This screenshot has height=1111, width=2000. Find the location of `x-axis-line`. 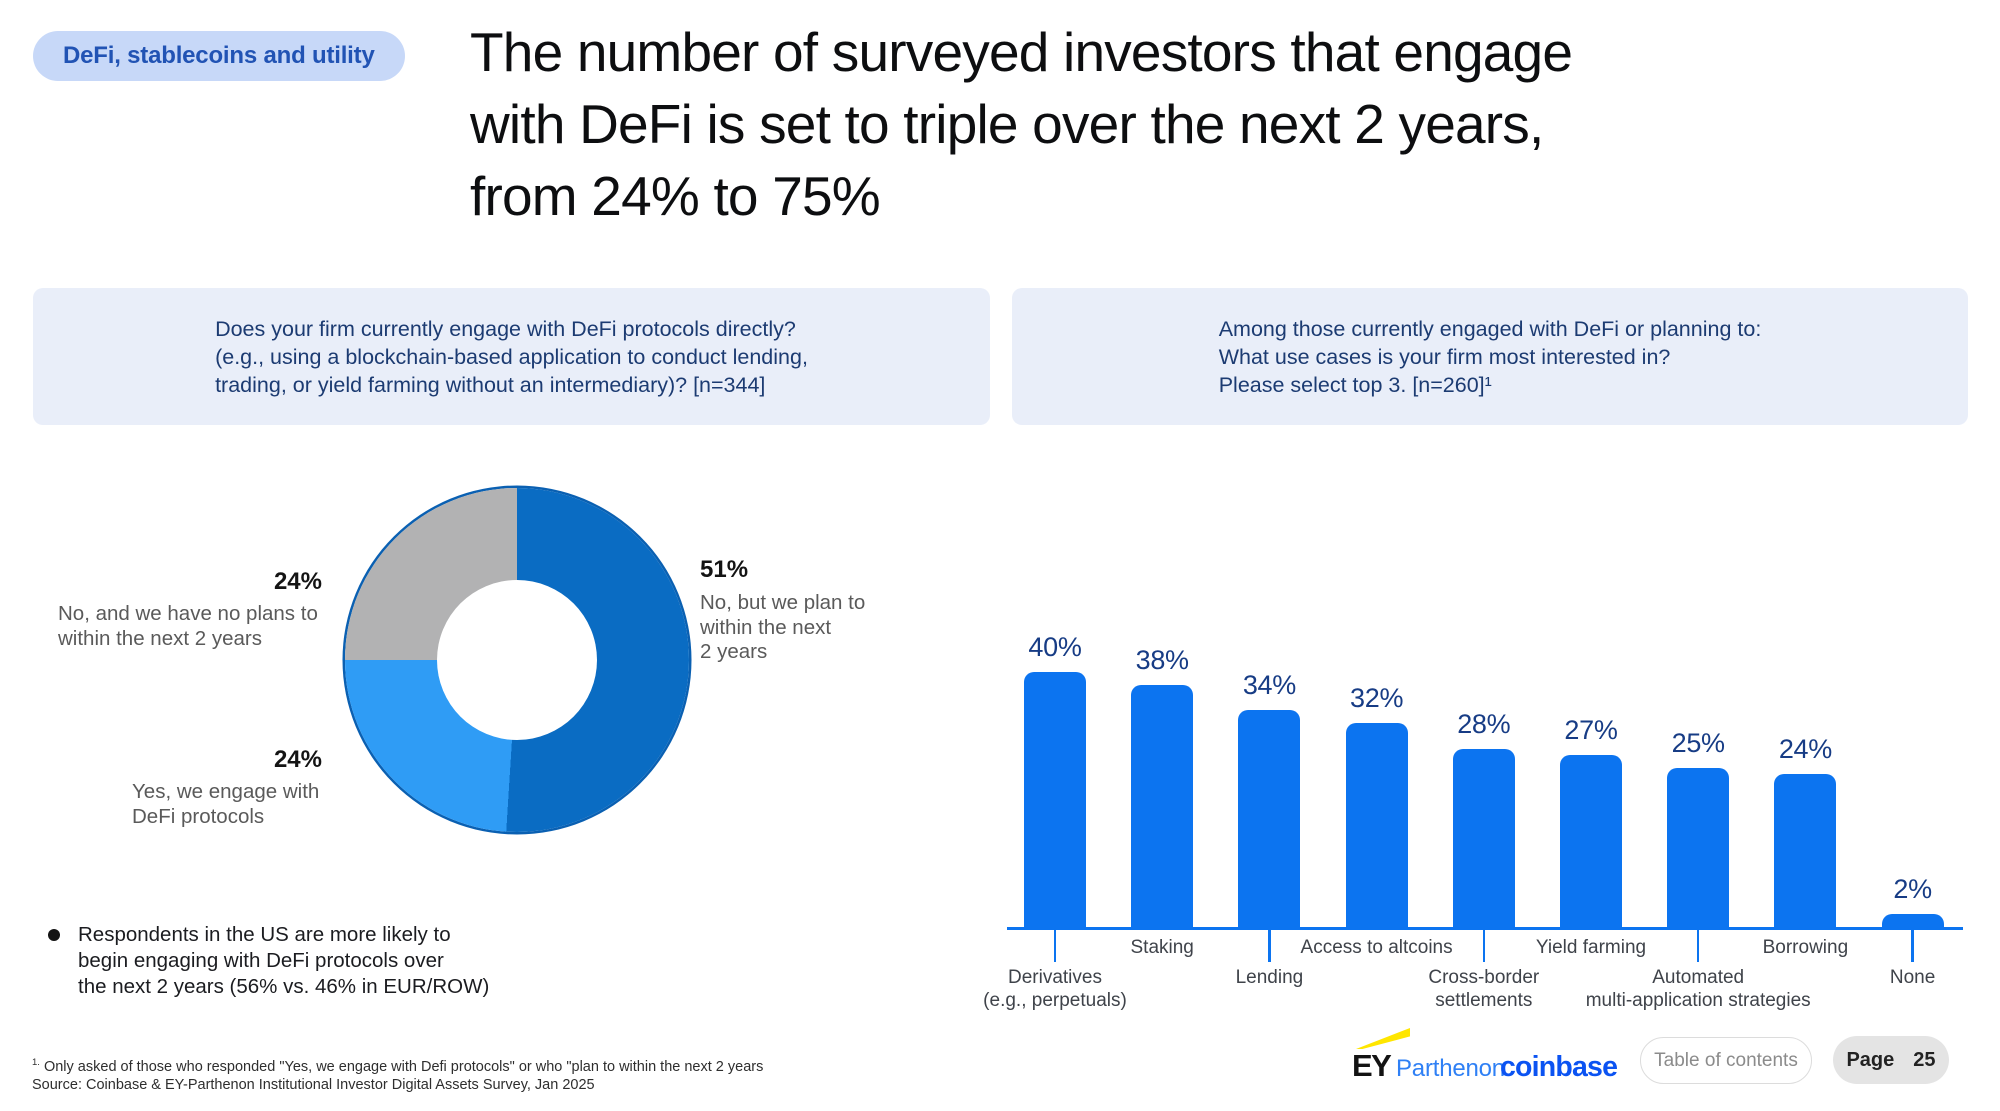

x-axis-line is located at coordinates (1485, 928).